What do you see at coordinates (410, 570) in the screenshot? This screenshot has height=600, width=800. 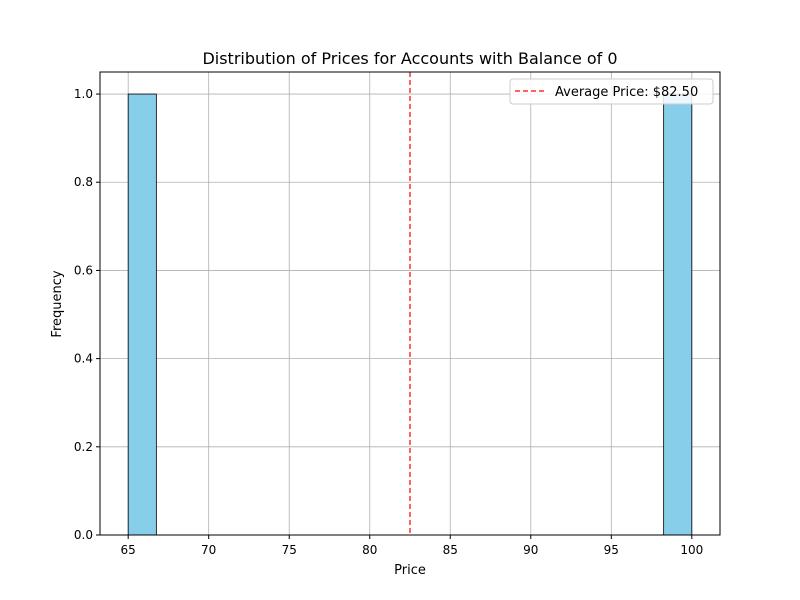 I see `x-axis-label: Price` at bounding box center [410, 570].